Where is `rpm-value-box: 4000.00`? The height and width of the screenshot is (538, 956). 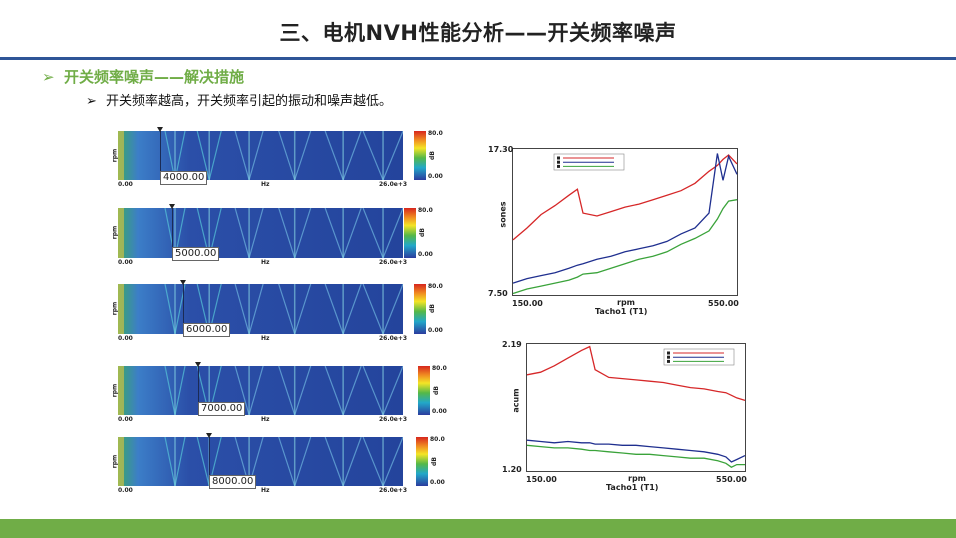
rpm-value-box: 4000.00 is located at coordinates (184, 178).